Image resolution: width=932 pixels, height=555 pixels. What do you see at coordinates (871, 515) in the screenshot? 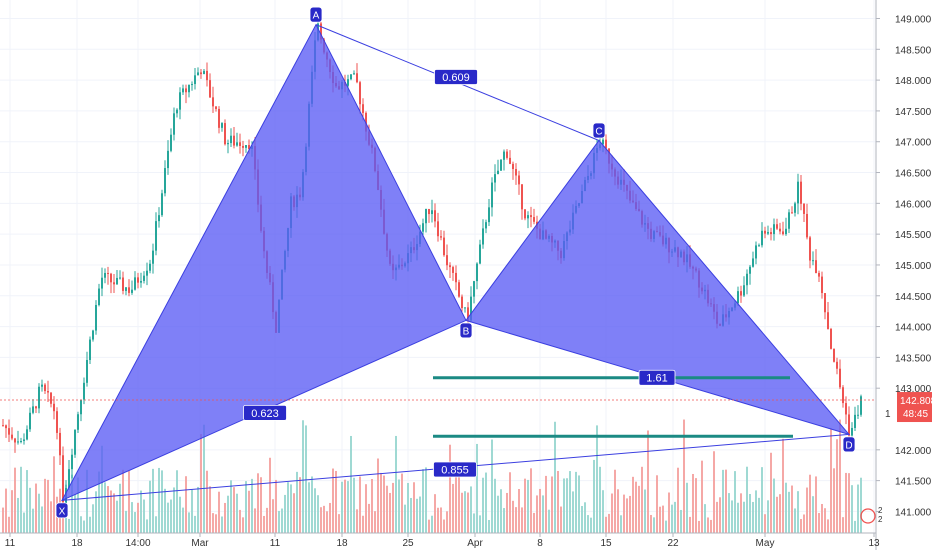
I see `axis-corner-icon: 2 2` at bounding box center [871, 515].